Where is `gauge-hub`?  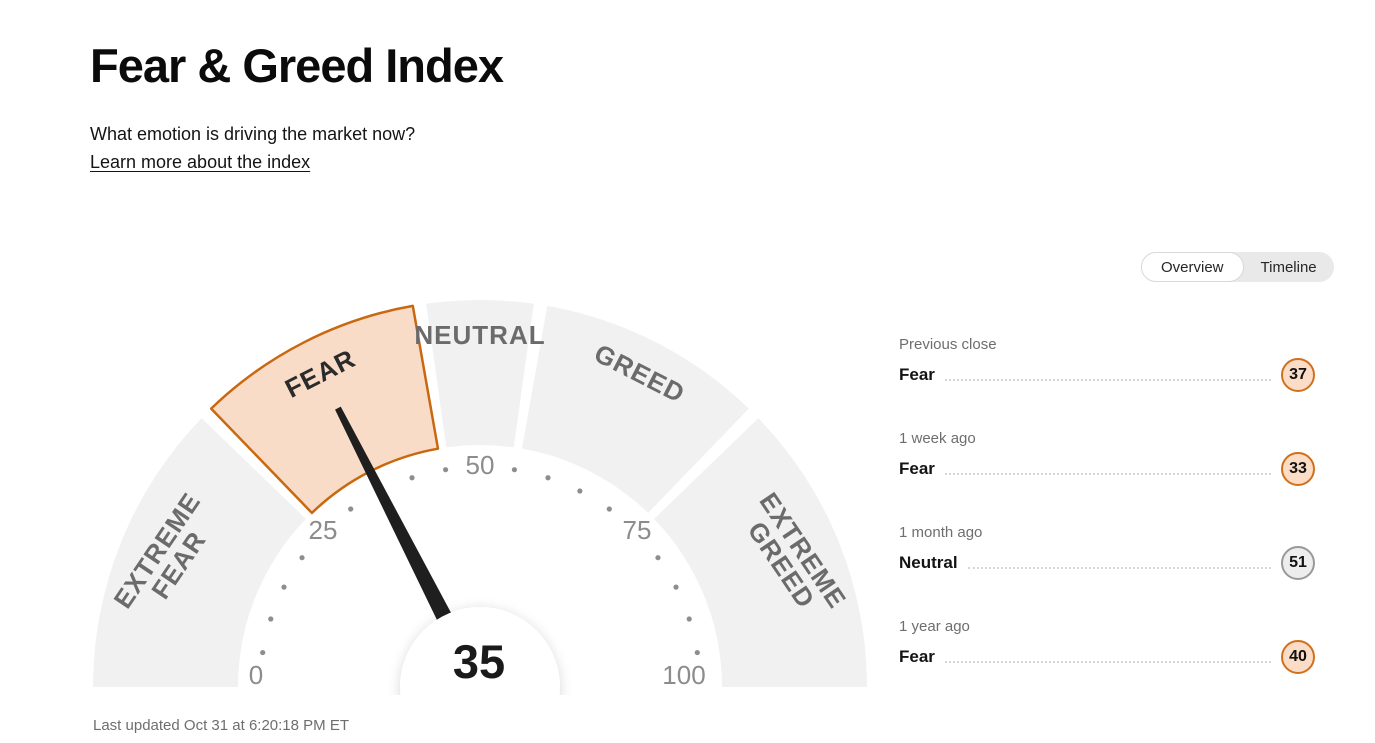
gauge-hub is located at coordinates (480, 651).